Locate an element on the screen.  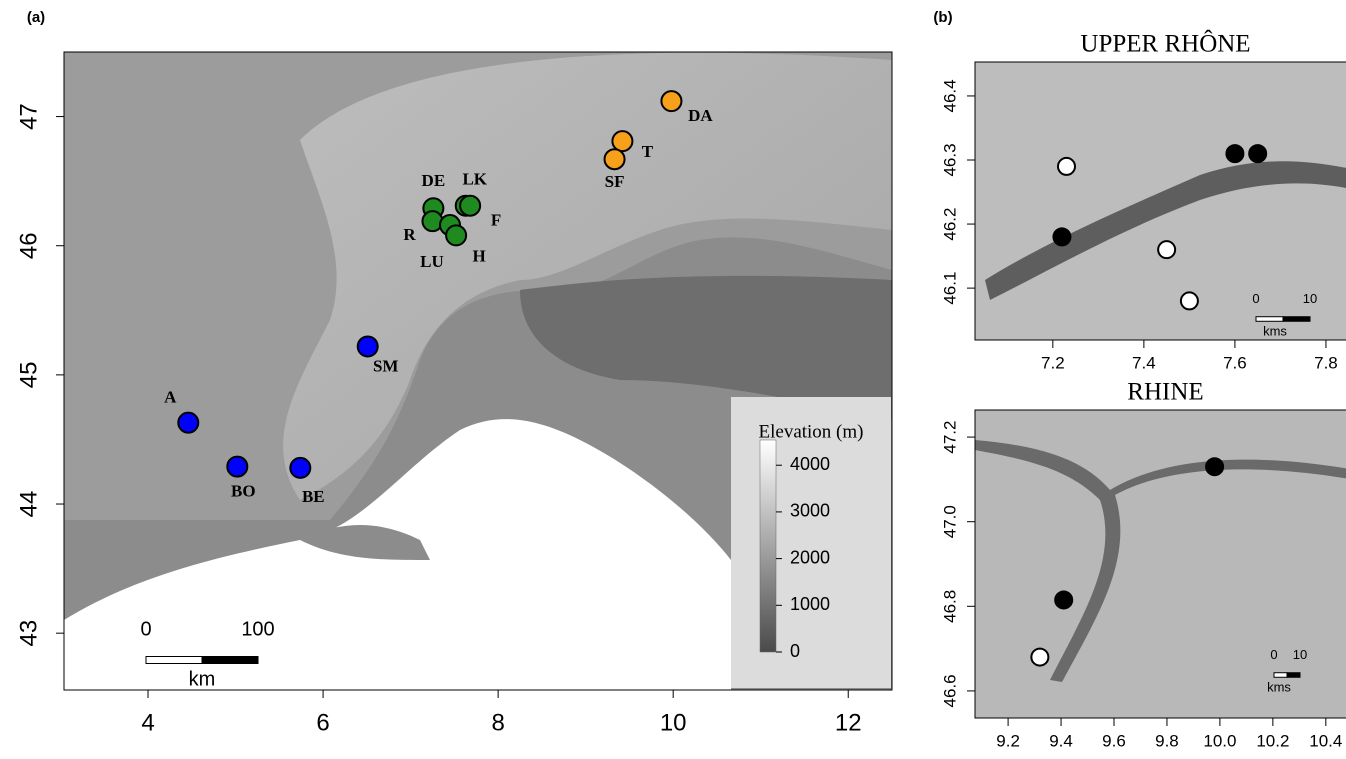
colorbar-tick-label: 1000 is located at coordinates (810, 604).